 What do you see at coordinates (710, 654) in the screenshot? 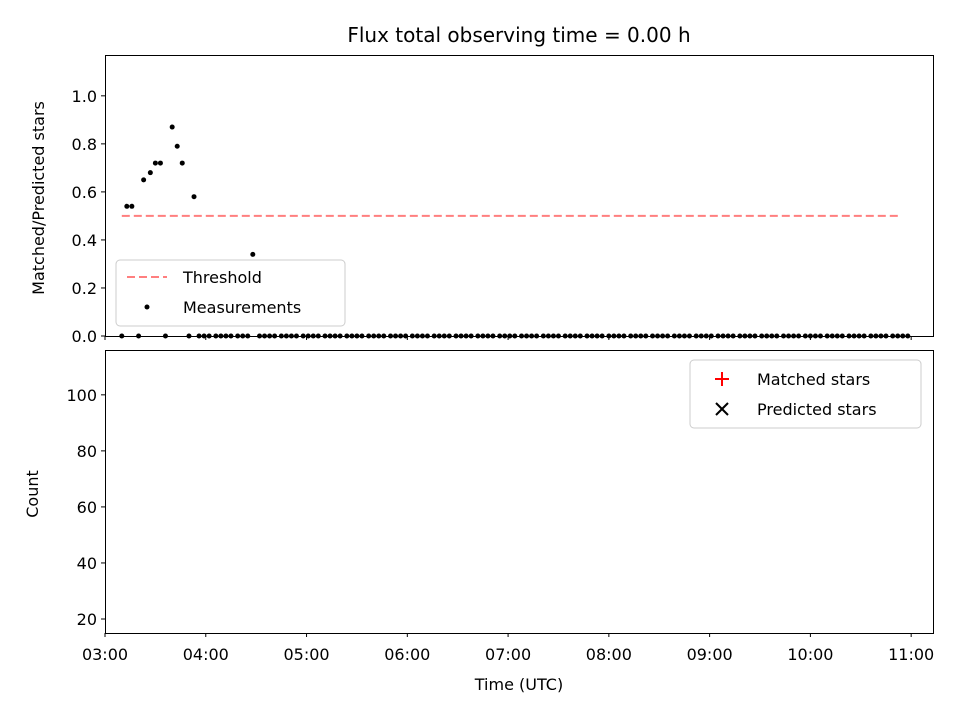
I see `x-tick-label: 09:00` at bounding box center [710, 654].